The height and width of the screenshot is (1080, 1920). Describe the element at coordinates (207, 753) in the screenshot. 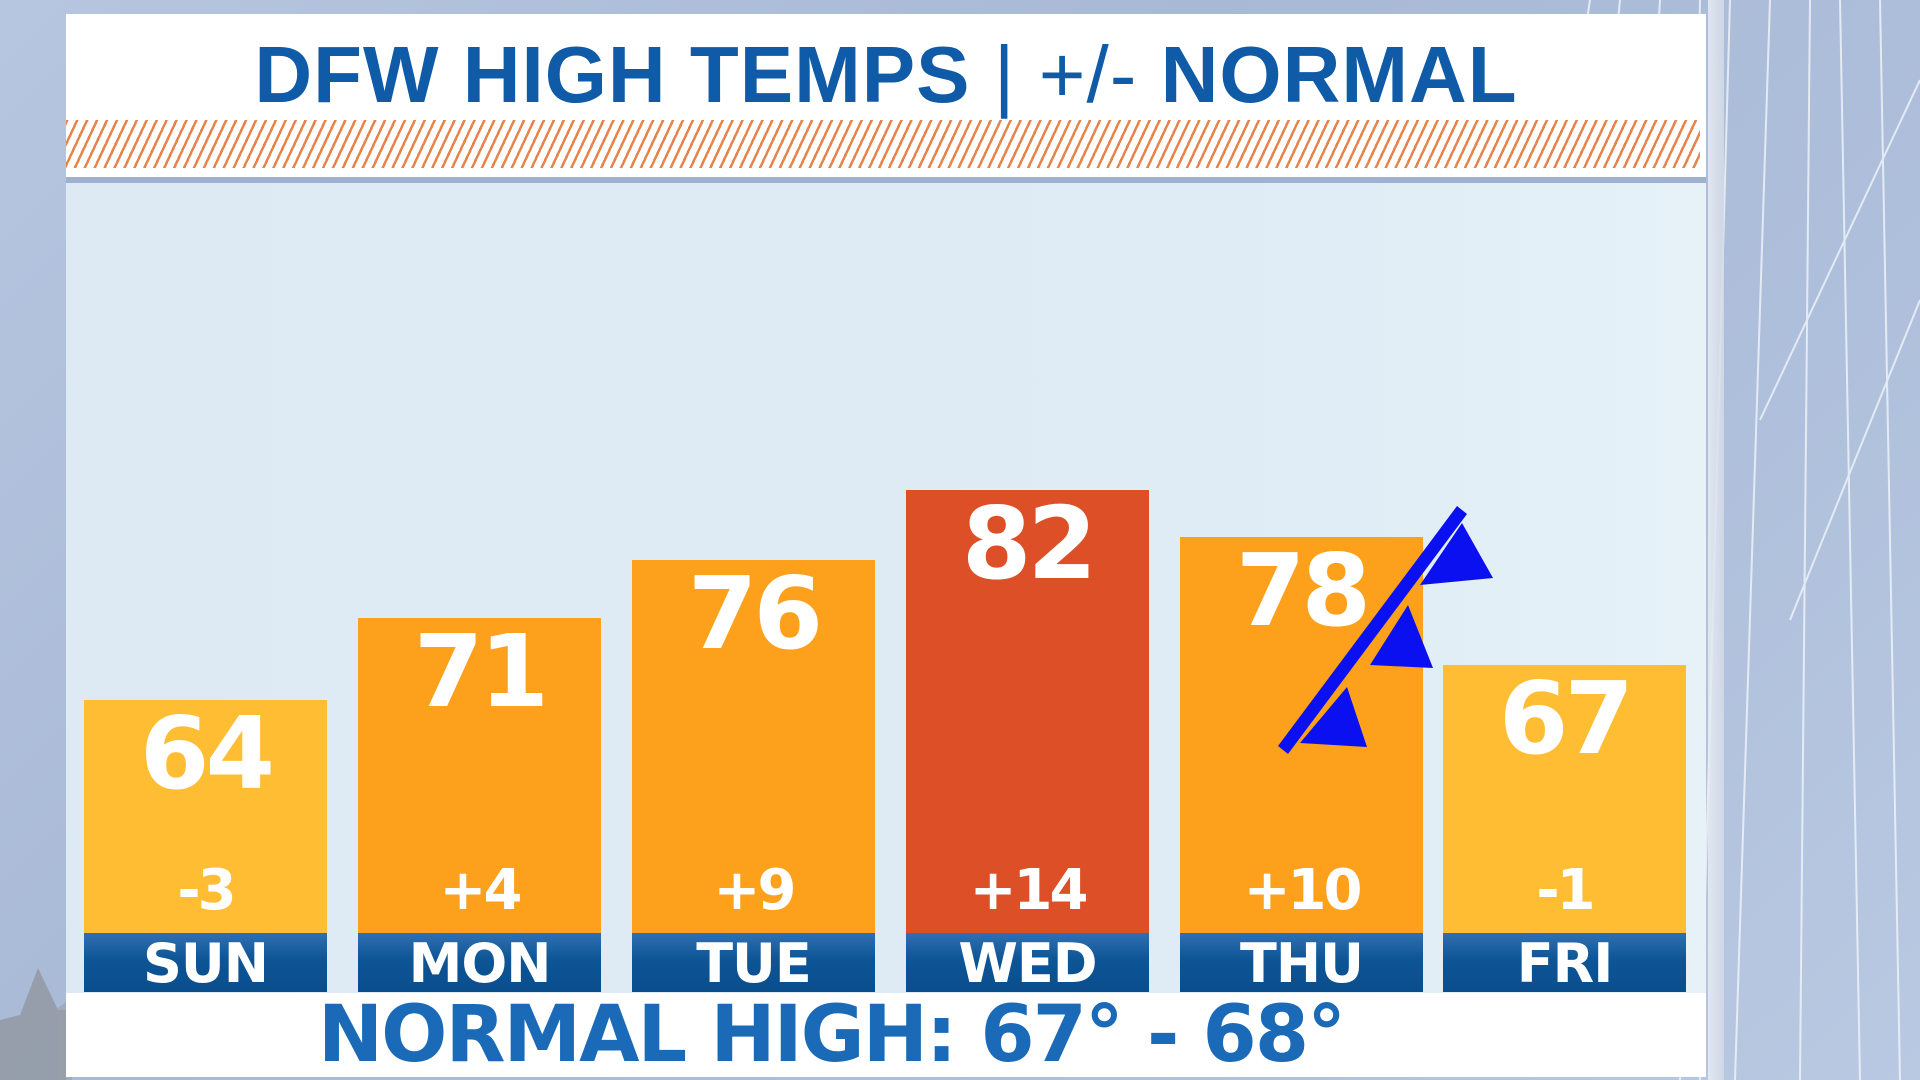

I see `high-temp-value: 64` at that location.